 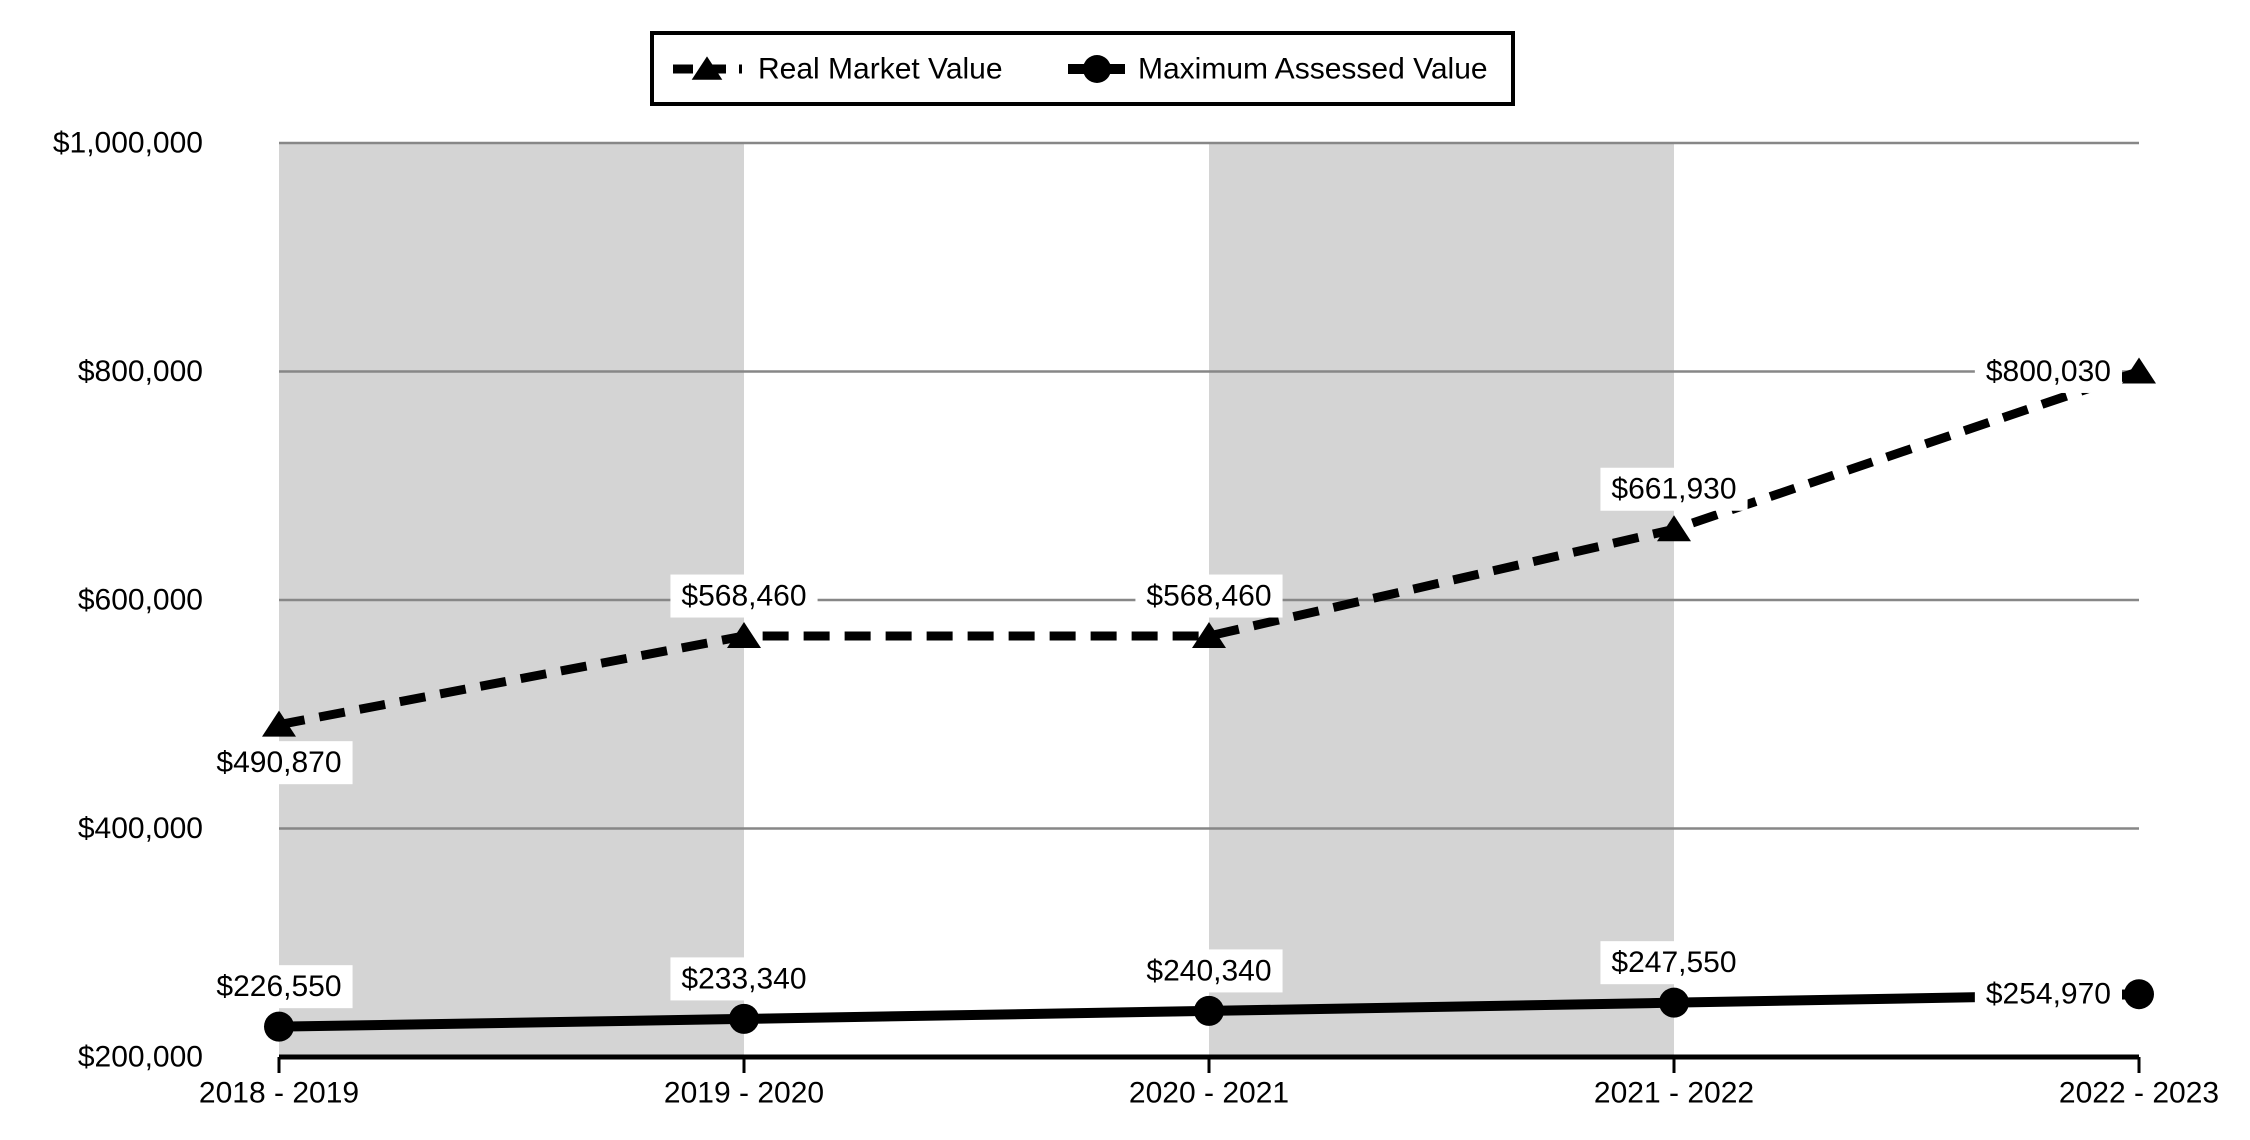 What do you see at coordinates (707, 68) in the screenshot?
I see `legend-triangle-marker-icon` at bounding box center [707, 68].